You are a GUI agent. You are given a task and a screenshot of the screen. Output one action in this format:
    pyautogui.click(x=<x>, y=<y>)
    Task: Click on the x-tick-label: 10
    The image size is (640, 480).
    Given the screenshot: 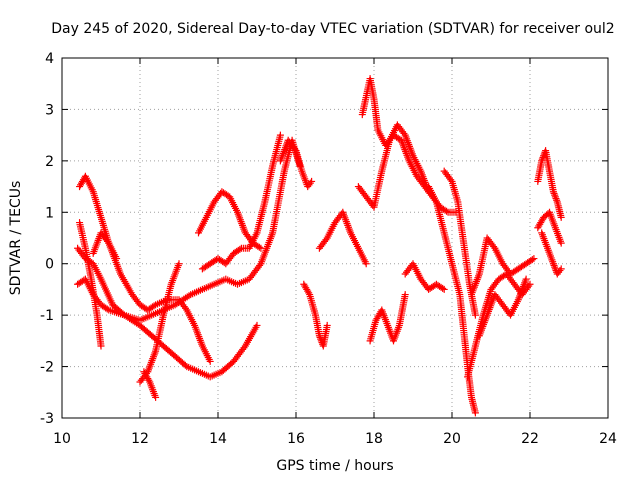 What is the action you would take?
    pyautogui.click(x=62, y=439)
    